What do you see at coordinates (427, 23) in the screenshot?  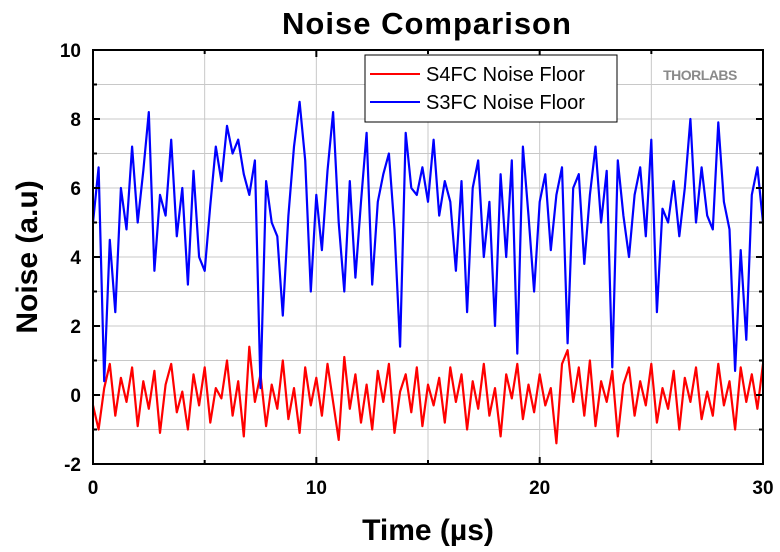 I see `chart-title: Noise Comparison` at bounding box center [427, 23].